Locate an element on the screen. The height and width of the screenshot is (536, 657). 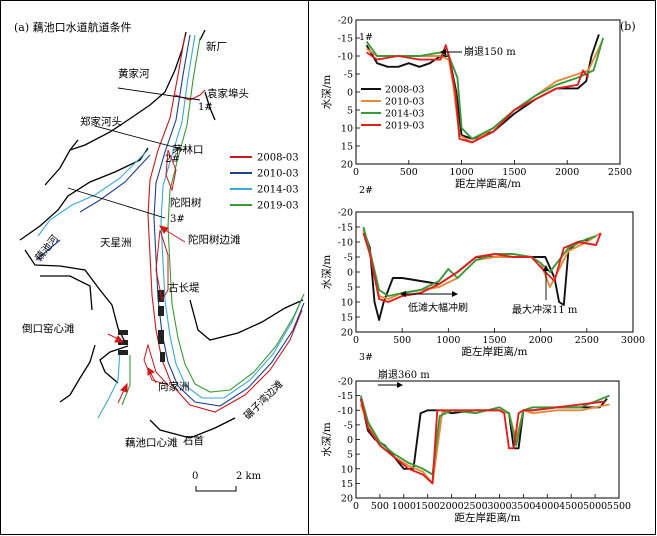
x-tick-label: 5500 is located at coordinates (619, 506).